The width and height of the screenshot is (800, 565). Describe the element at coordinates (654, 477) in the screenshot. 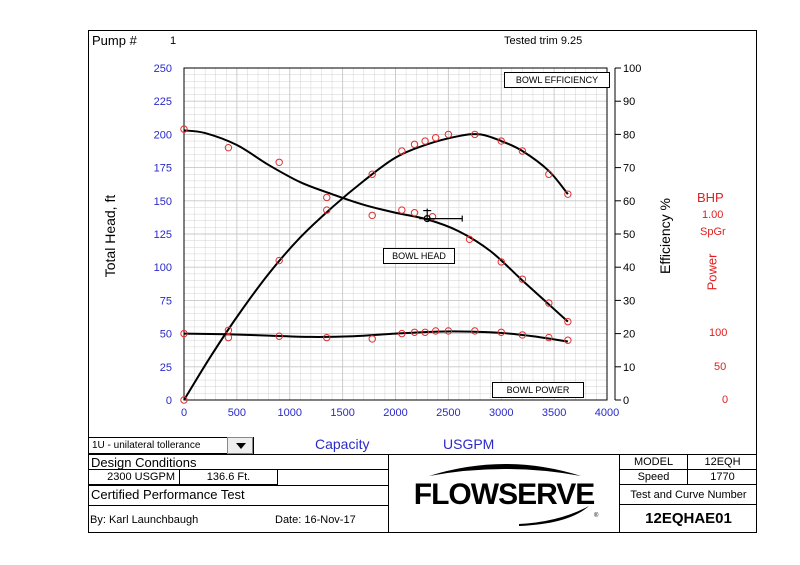

I see `speed-label: Speed` at that location.